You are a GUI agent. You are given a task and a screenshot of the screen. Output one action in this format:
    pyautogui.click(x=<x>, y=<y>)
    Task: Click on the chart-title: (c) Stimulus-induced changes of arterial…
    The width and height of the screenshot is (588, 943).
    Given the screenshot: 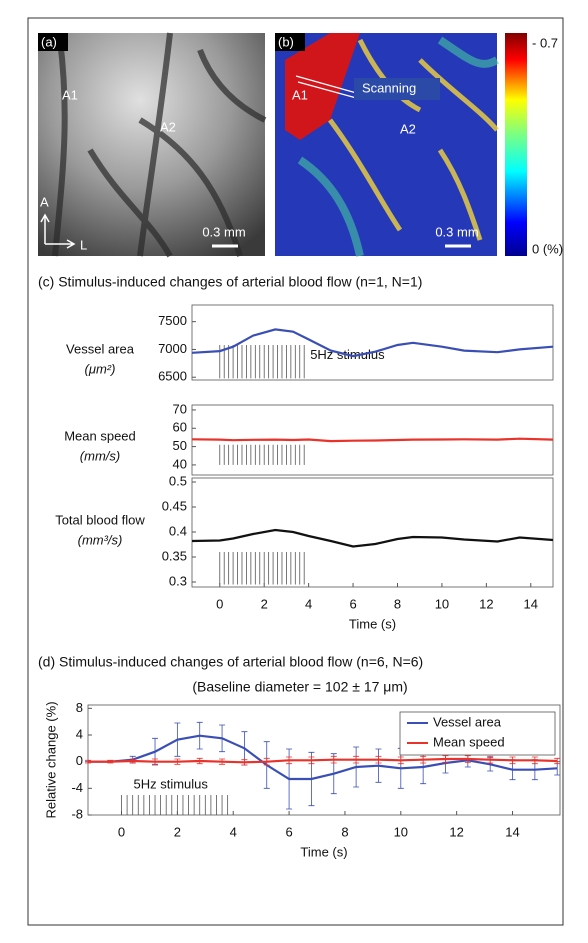 What is the action you would take?
    pyautogui.click(x=230, y=282)
    